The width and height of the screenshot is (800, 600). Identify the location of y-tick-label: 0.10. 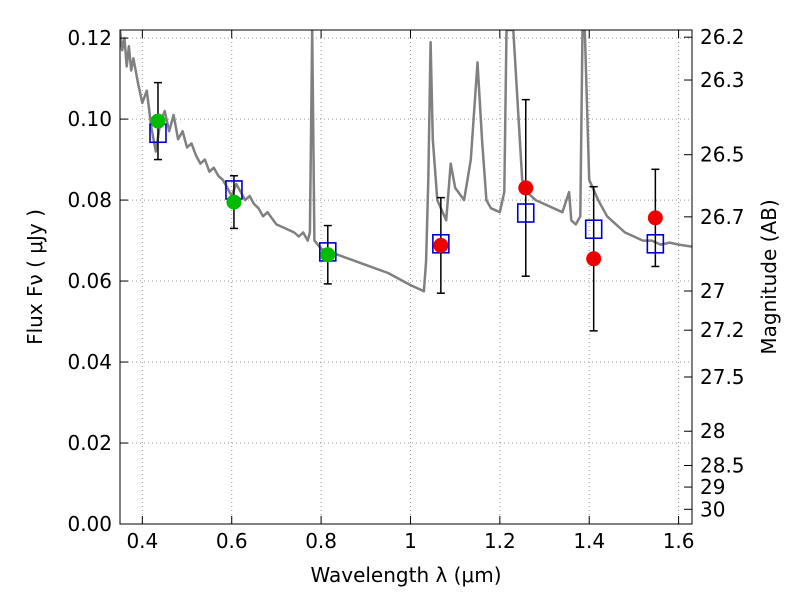
(89, 119).